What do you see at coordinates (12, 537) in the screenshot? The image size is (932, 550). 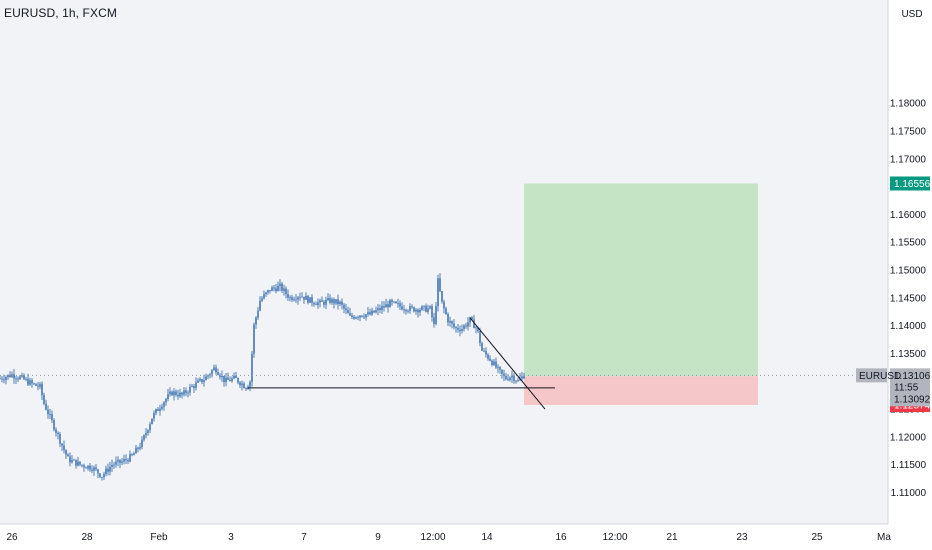 I see `time-tick-label: 26` at bounding box center [12, 537].